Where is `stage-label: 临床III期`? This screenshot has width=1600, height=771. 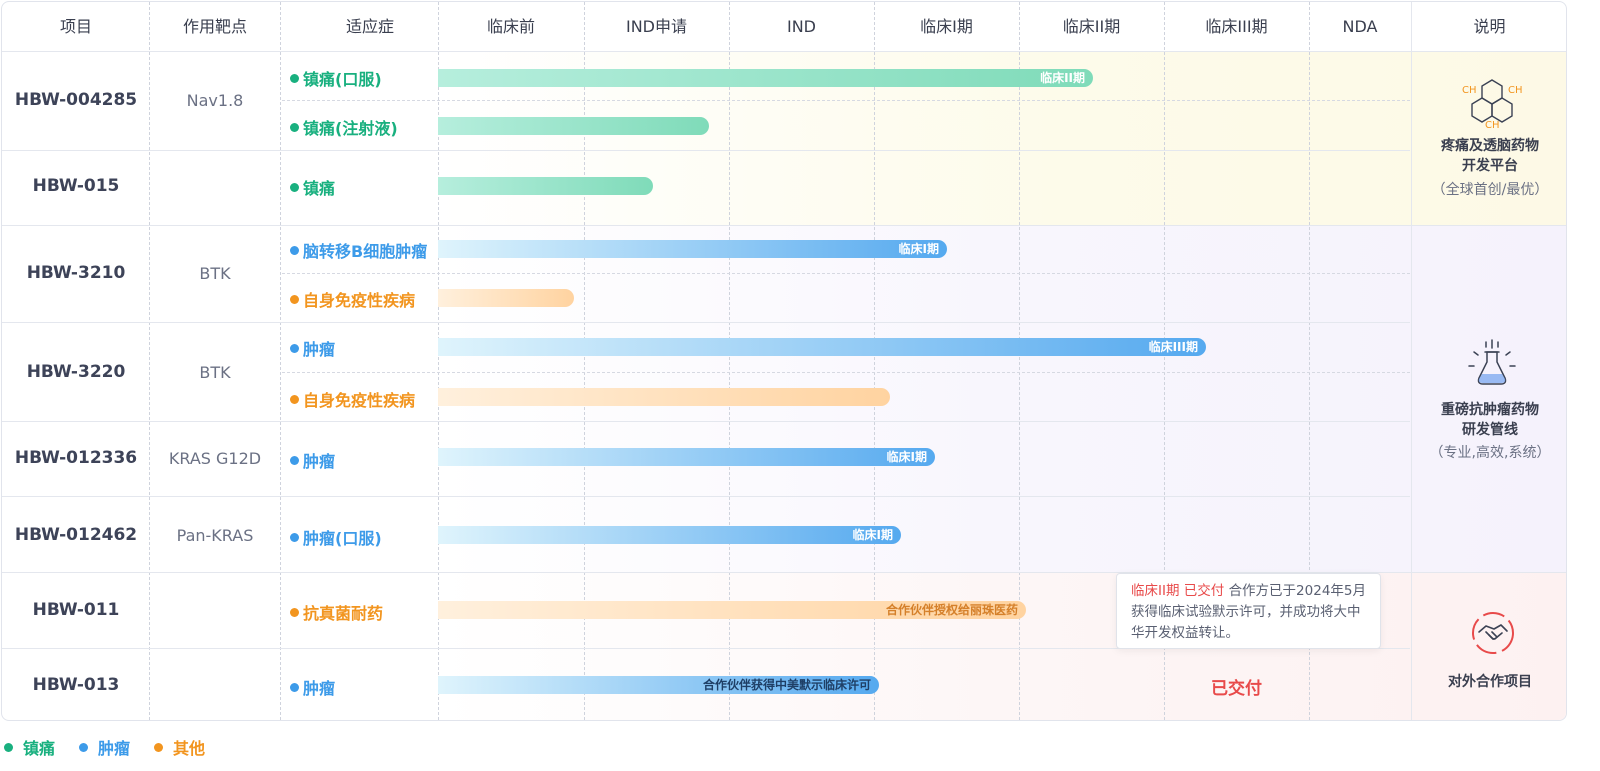 stage-label: 临床III期 is located at coordinates (1173, 347).